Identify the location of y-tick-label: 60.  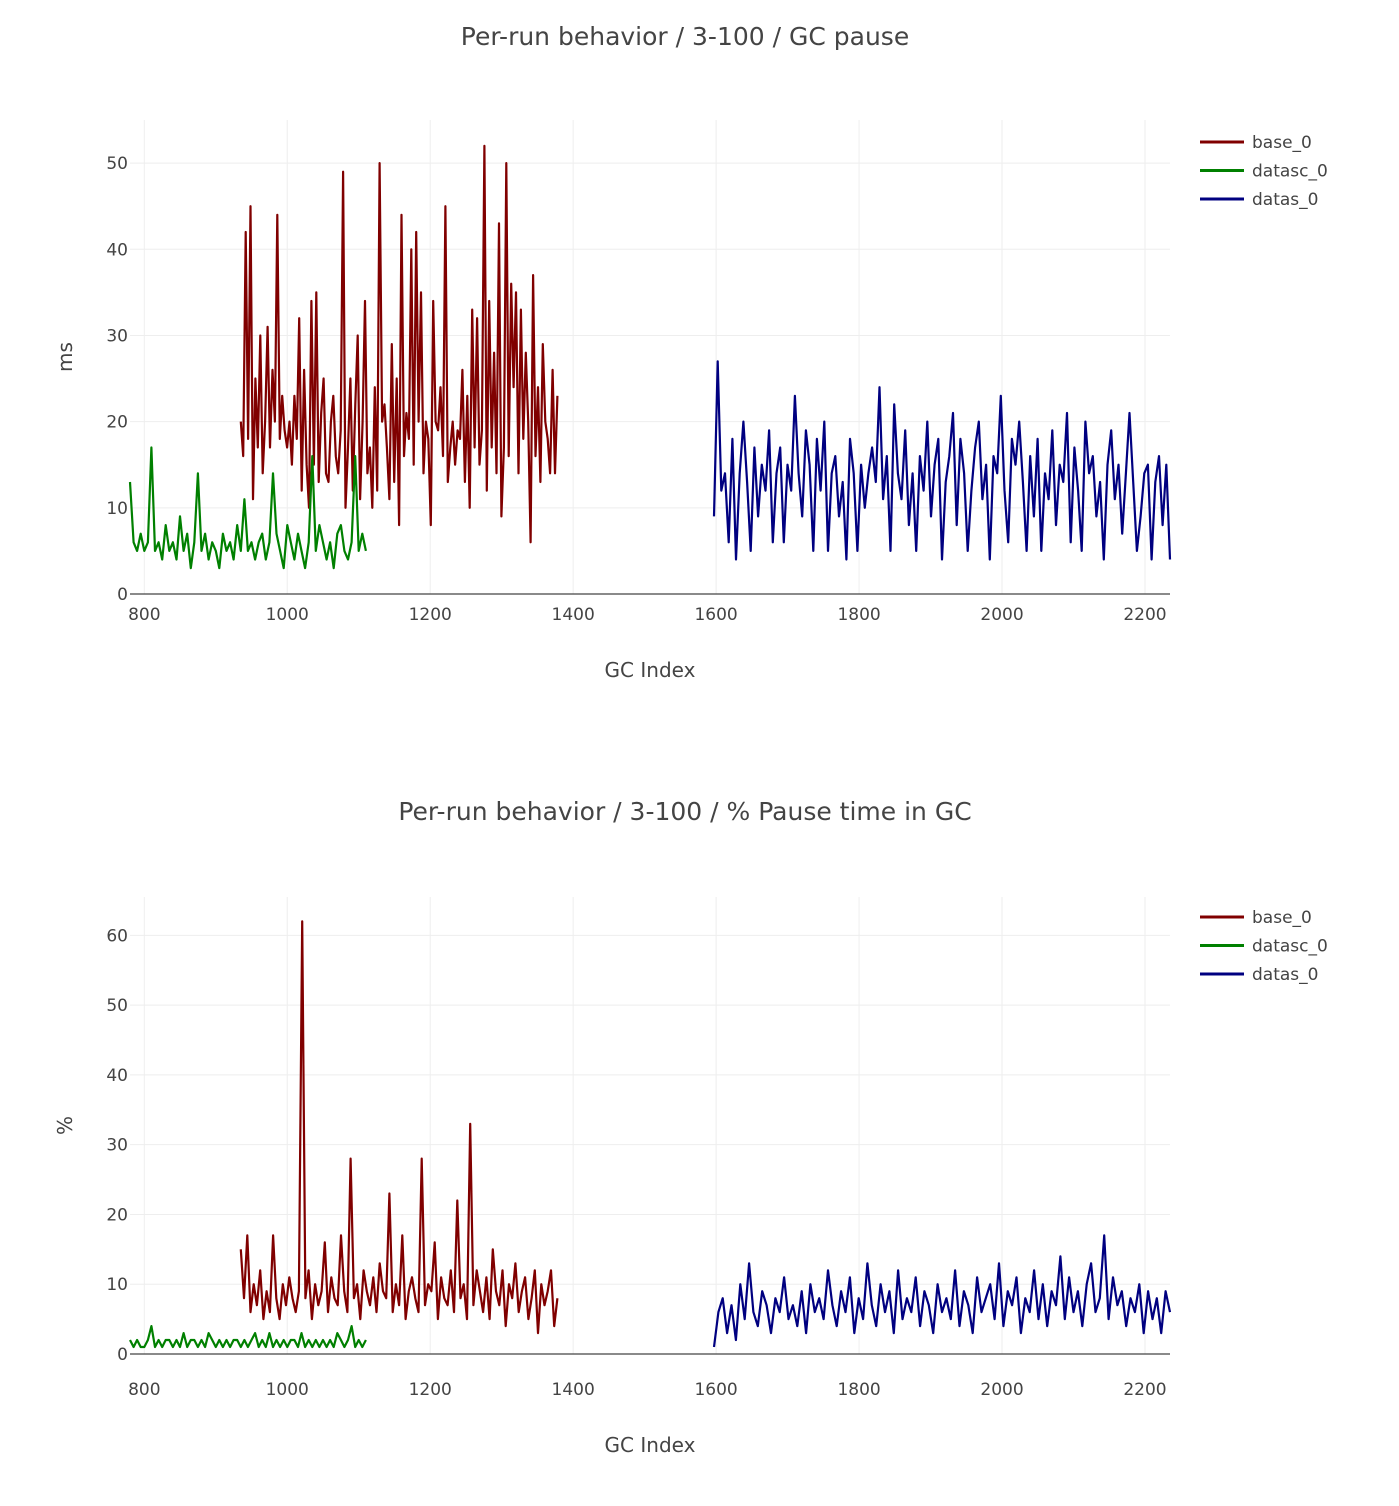
(117, 936).